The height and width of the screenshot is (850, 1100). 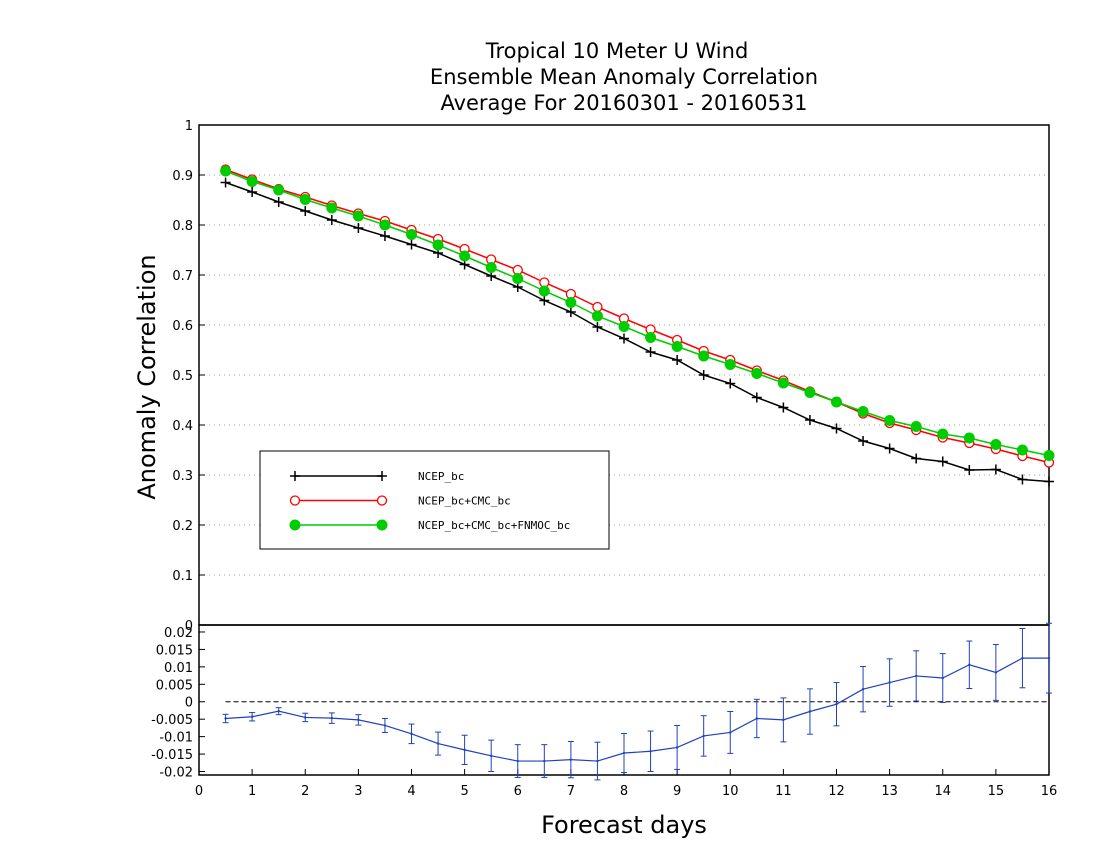 What do you see at coordinates (411, 791) in the screenshot?
I see `x-tick-label: 4` at bounding box center [411, 791].